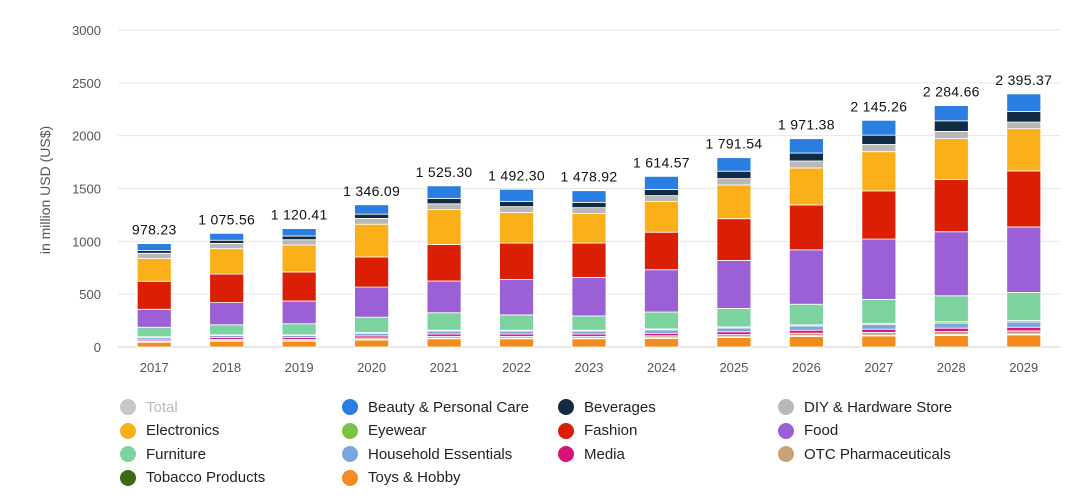  I want to click on legend-item: Beauty & Personal Care, so click(435, 407).